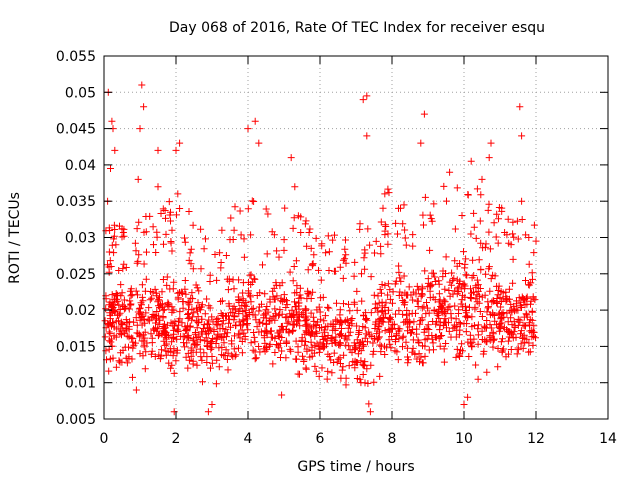 The image size is (640, 480). I want to click on y-tick-label: 0.045, so click(76, 130).